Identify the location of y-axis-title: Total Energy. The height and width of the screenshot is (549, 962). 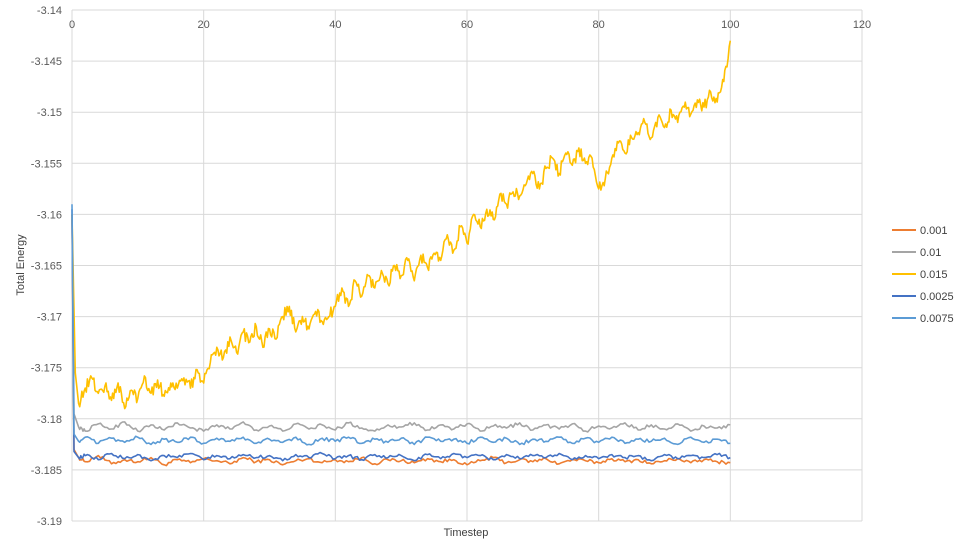
(21, 265).